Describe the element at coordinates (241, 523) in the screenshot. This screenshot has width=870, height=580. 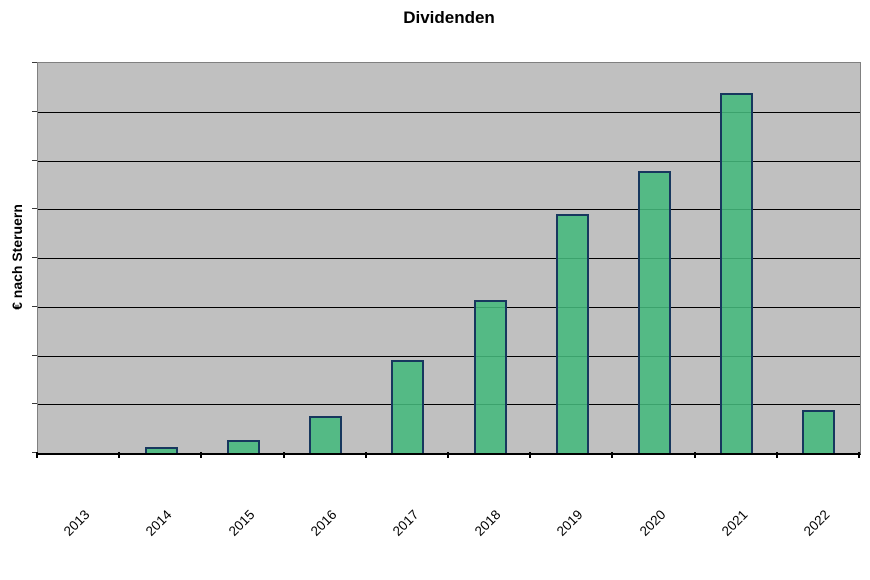
I see `x-label-2015: 2015` at that location.